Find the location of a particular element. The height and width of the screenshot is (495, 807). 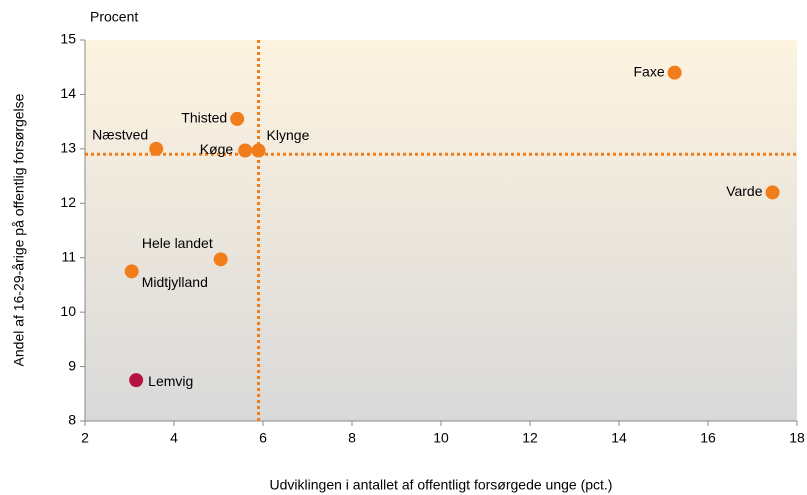

x-tick-label: 6 is located at coordinates (263, 438).